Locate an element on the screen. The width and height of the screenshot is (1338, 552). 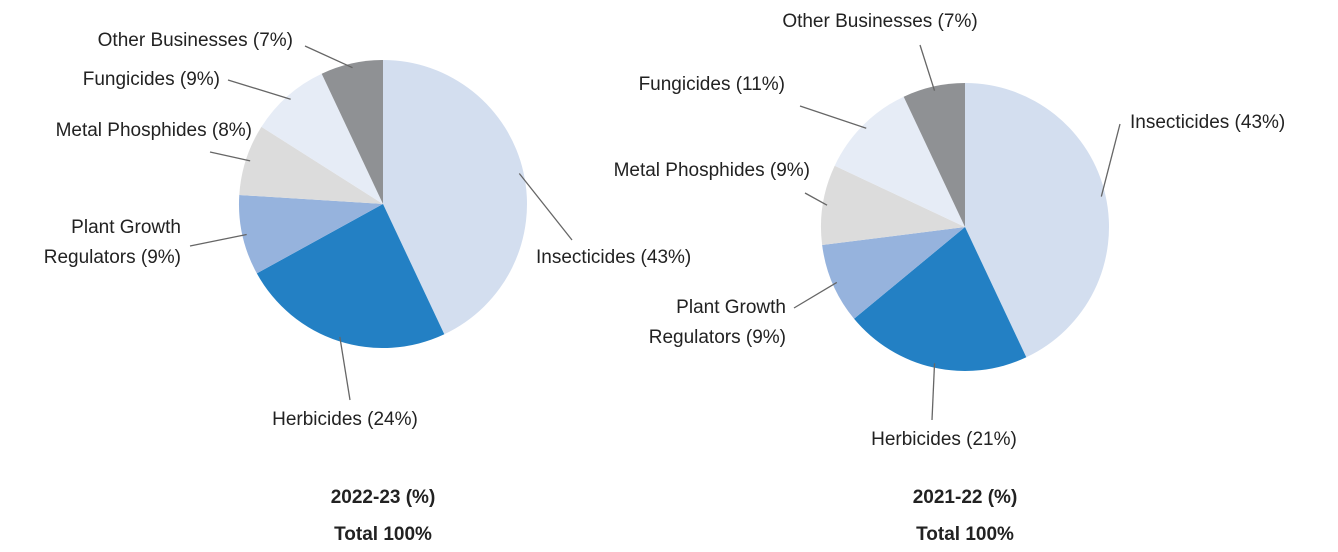
chart-title: 2022-23 (%) is located at coordinates (383, 497).